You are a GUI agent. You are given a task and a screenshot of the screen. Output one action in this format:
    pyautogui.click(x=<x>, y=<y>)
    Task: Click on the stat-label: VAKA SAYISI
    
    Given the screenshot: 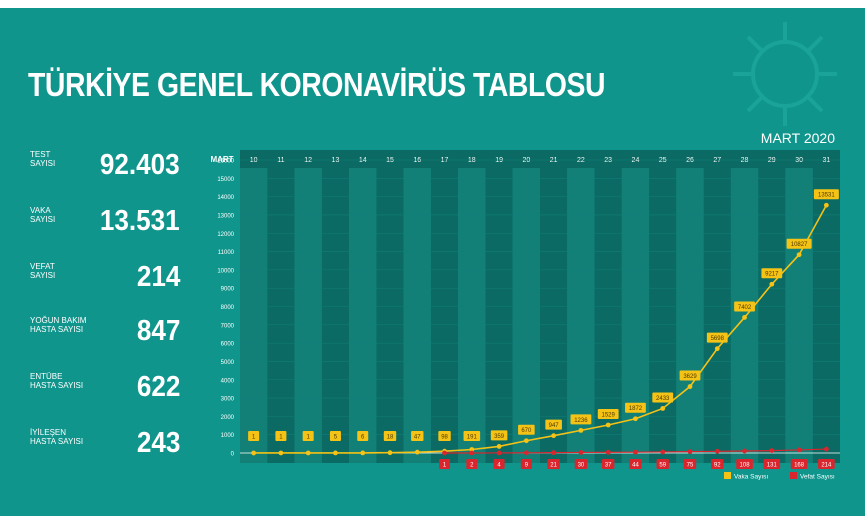 What is the action you would take?
    pyautogui.click(x=43, y=215)
    